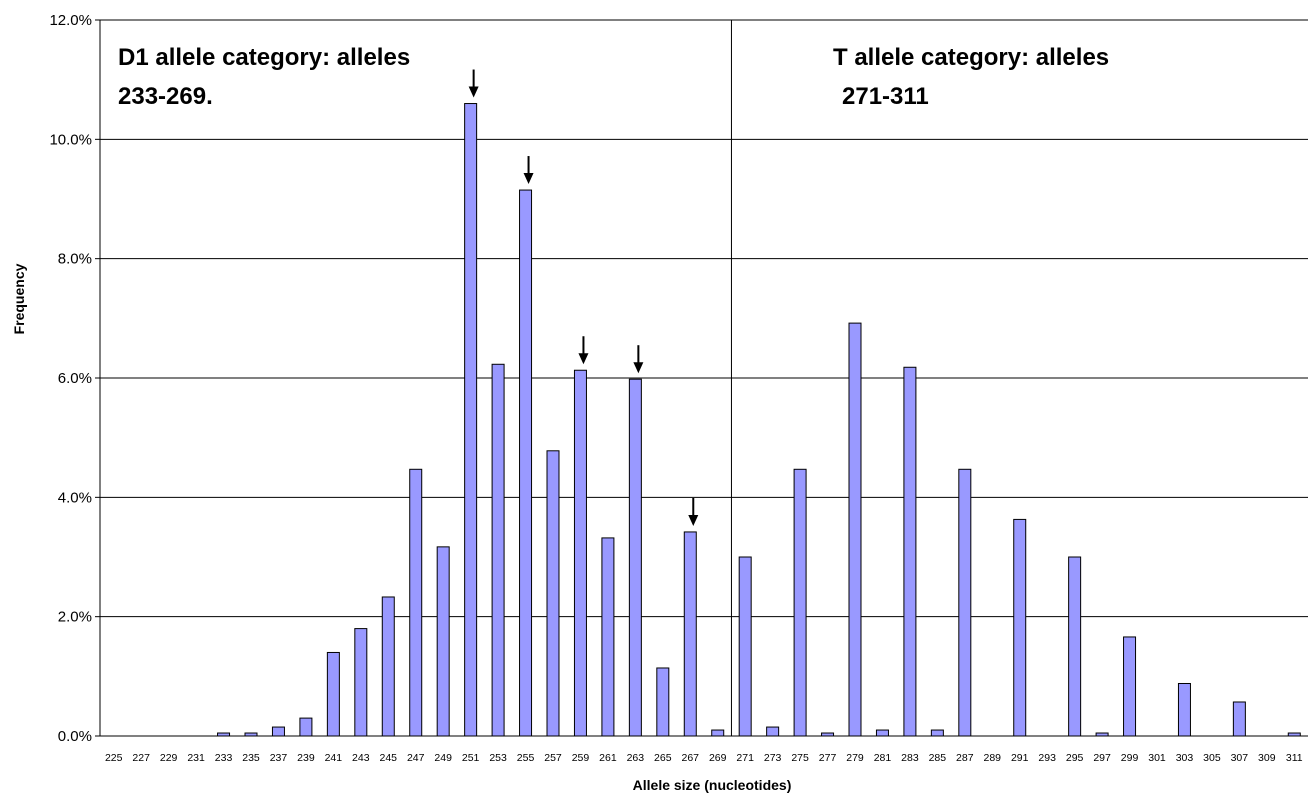 The height and width of the screenshot is (801, 1310). Describe the element at coordinates (70, 20) in the screenshot. I see `y-tick-label: 12.0%` at that location.